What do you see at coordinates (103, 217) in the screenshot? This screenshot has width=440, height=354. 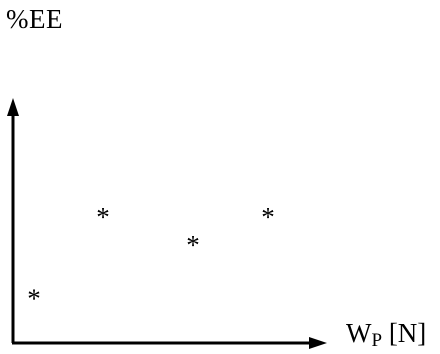 I see `data-point-2: *` at bounding box center [103, 217].